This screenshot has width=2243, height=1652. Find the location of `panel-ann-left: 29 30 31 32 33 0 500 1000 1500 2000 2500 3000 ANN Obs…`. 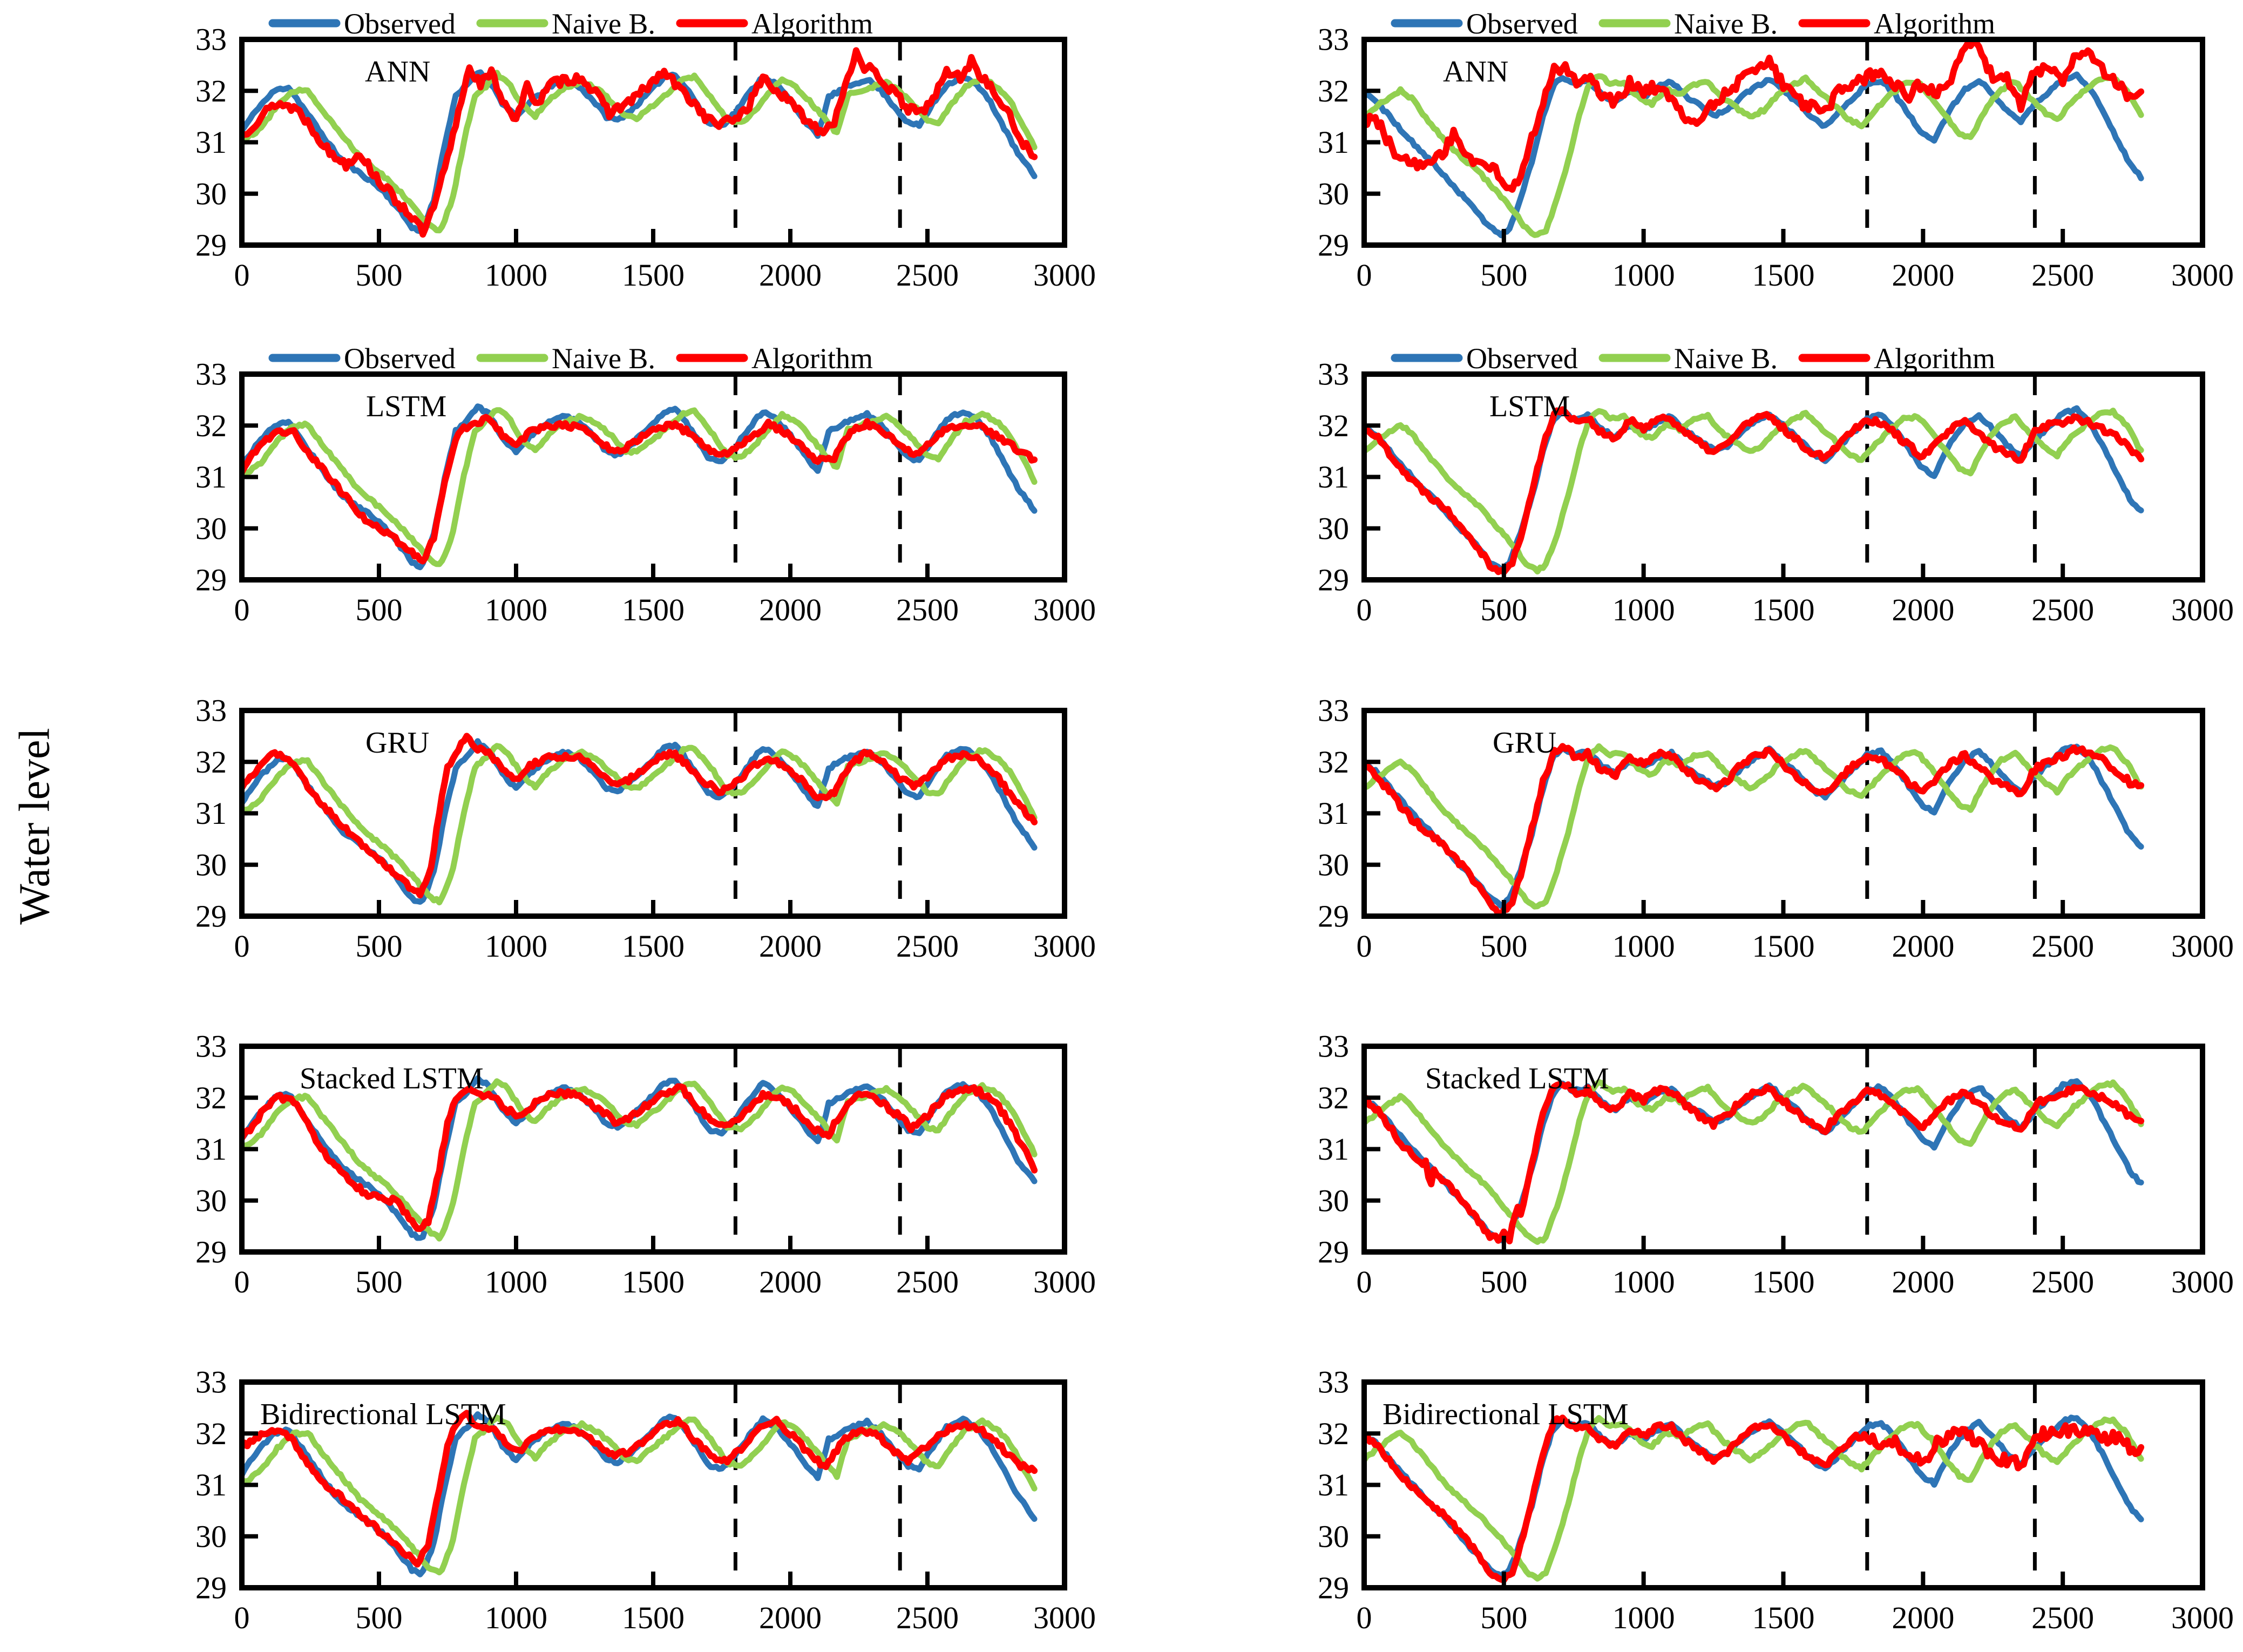

panel-ann-left: 29 30 31 32 33 0 500 1000 1500 2000 2500 3000 ANN Obs… is located at coordinates (645, 150).